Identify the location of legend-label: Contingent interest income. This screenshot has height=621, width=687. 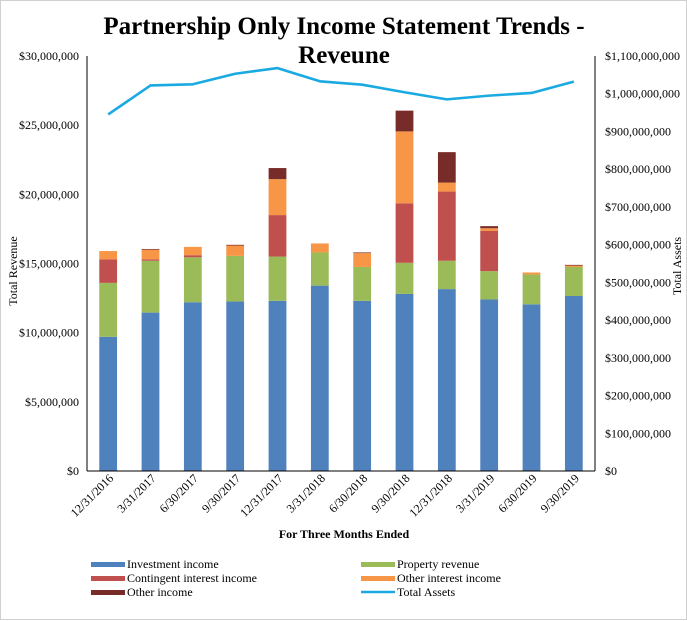
(192, 578).